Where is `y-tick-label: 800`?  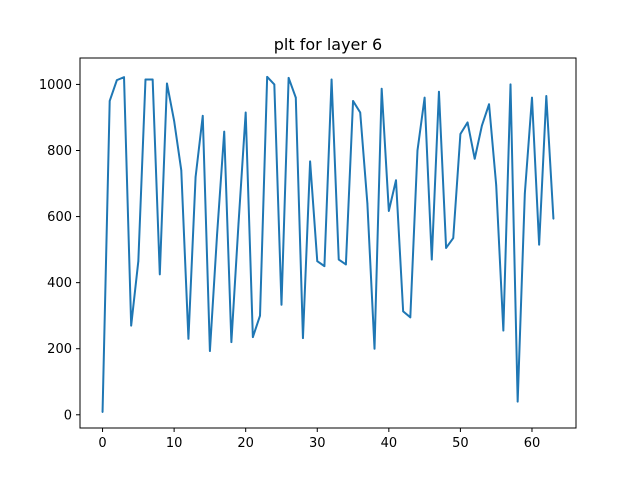 y-tick-label: 800 is located at coordinates (59, 151).